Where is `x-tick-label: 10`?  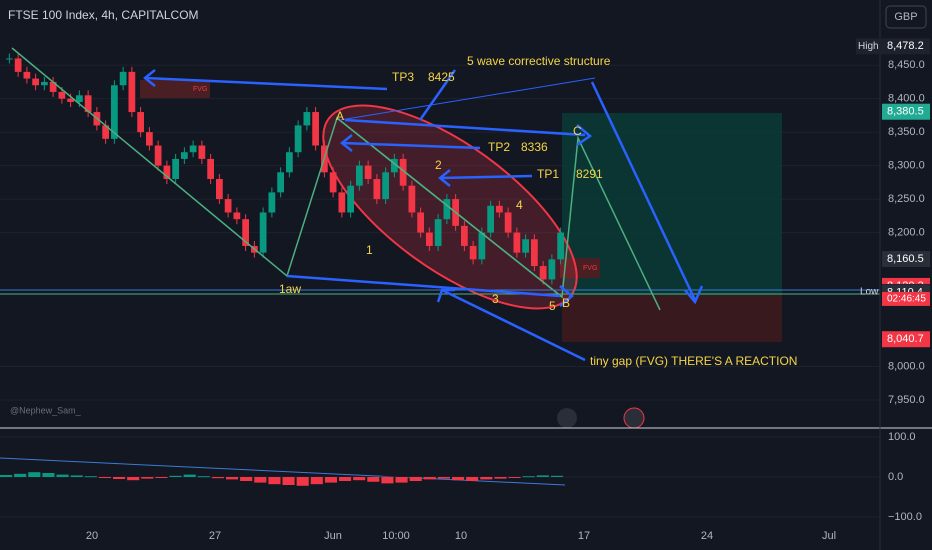
x-tick-label: 10 is located at coordinates (461, 536).